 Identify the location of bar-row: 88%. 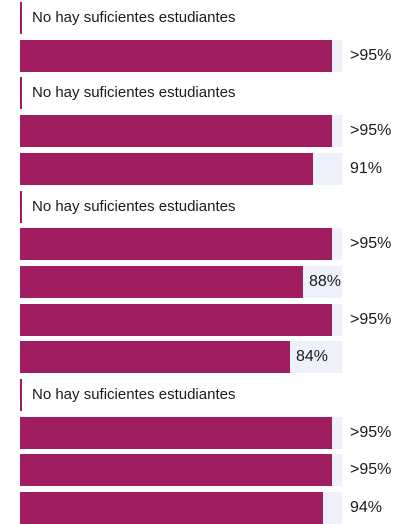
(213, 282).